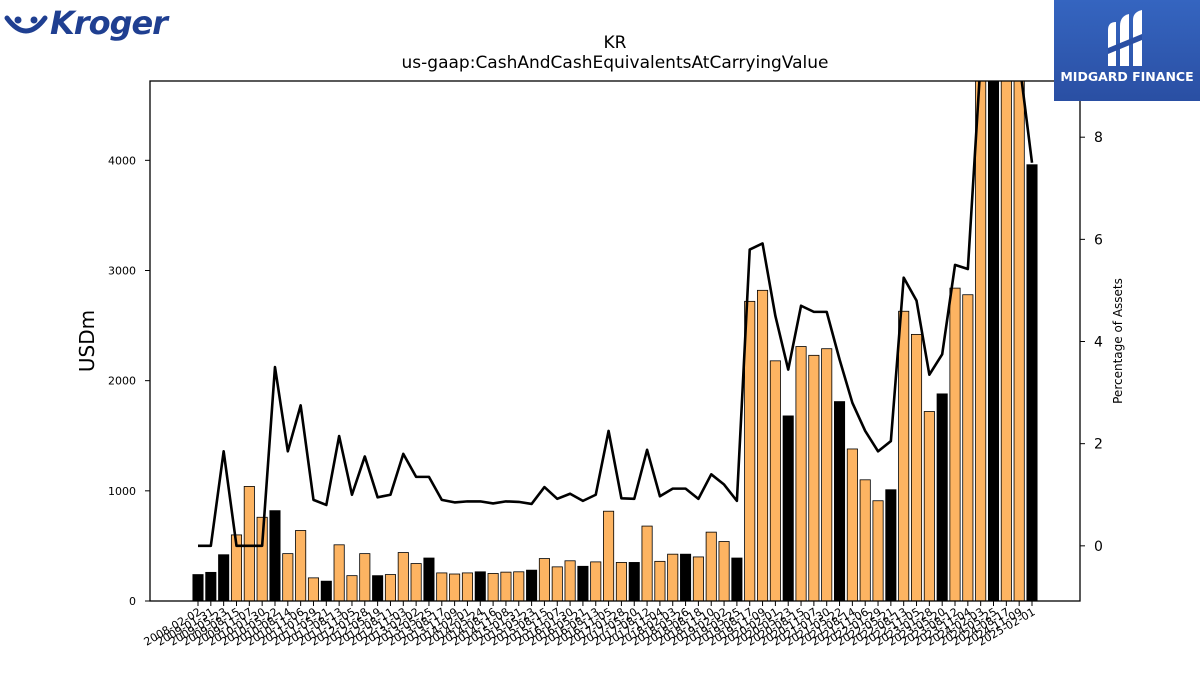 This screenshot has width=1200, height=675. I want to click on y2-tick-label: 0, so click(1098, 547).